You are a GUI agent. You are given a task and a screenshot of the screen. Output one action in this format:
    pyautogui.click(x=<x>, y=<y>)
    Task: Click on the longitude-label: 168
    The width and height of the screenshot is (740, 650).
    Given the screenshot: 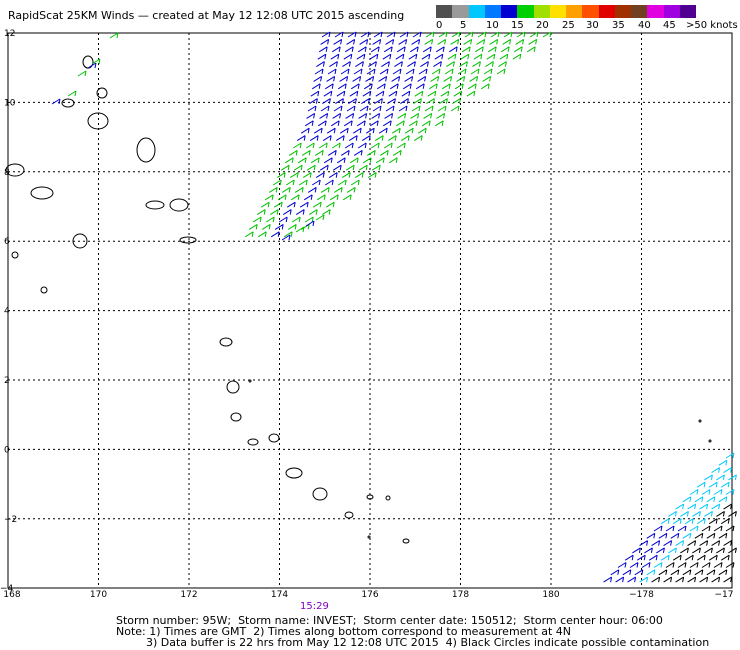 What is the action you would take?
    pyautogui.click(x=11, y=595)
    